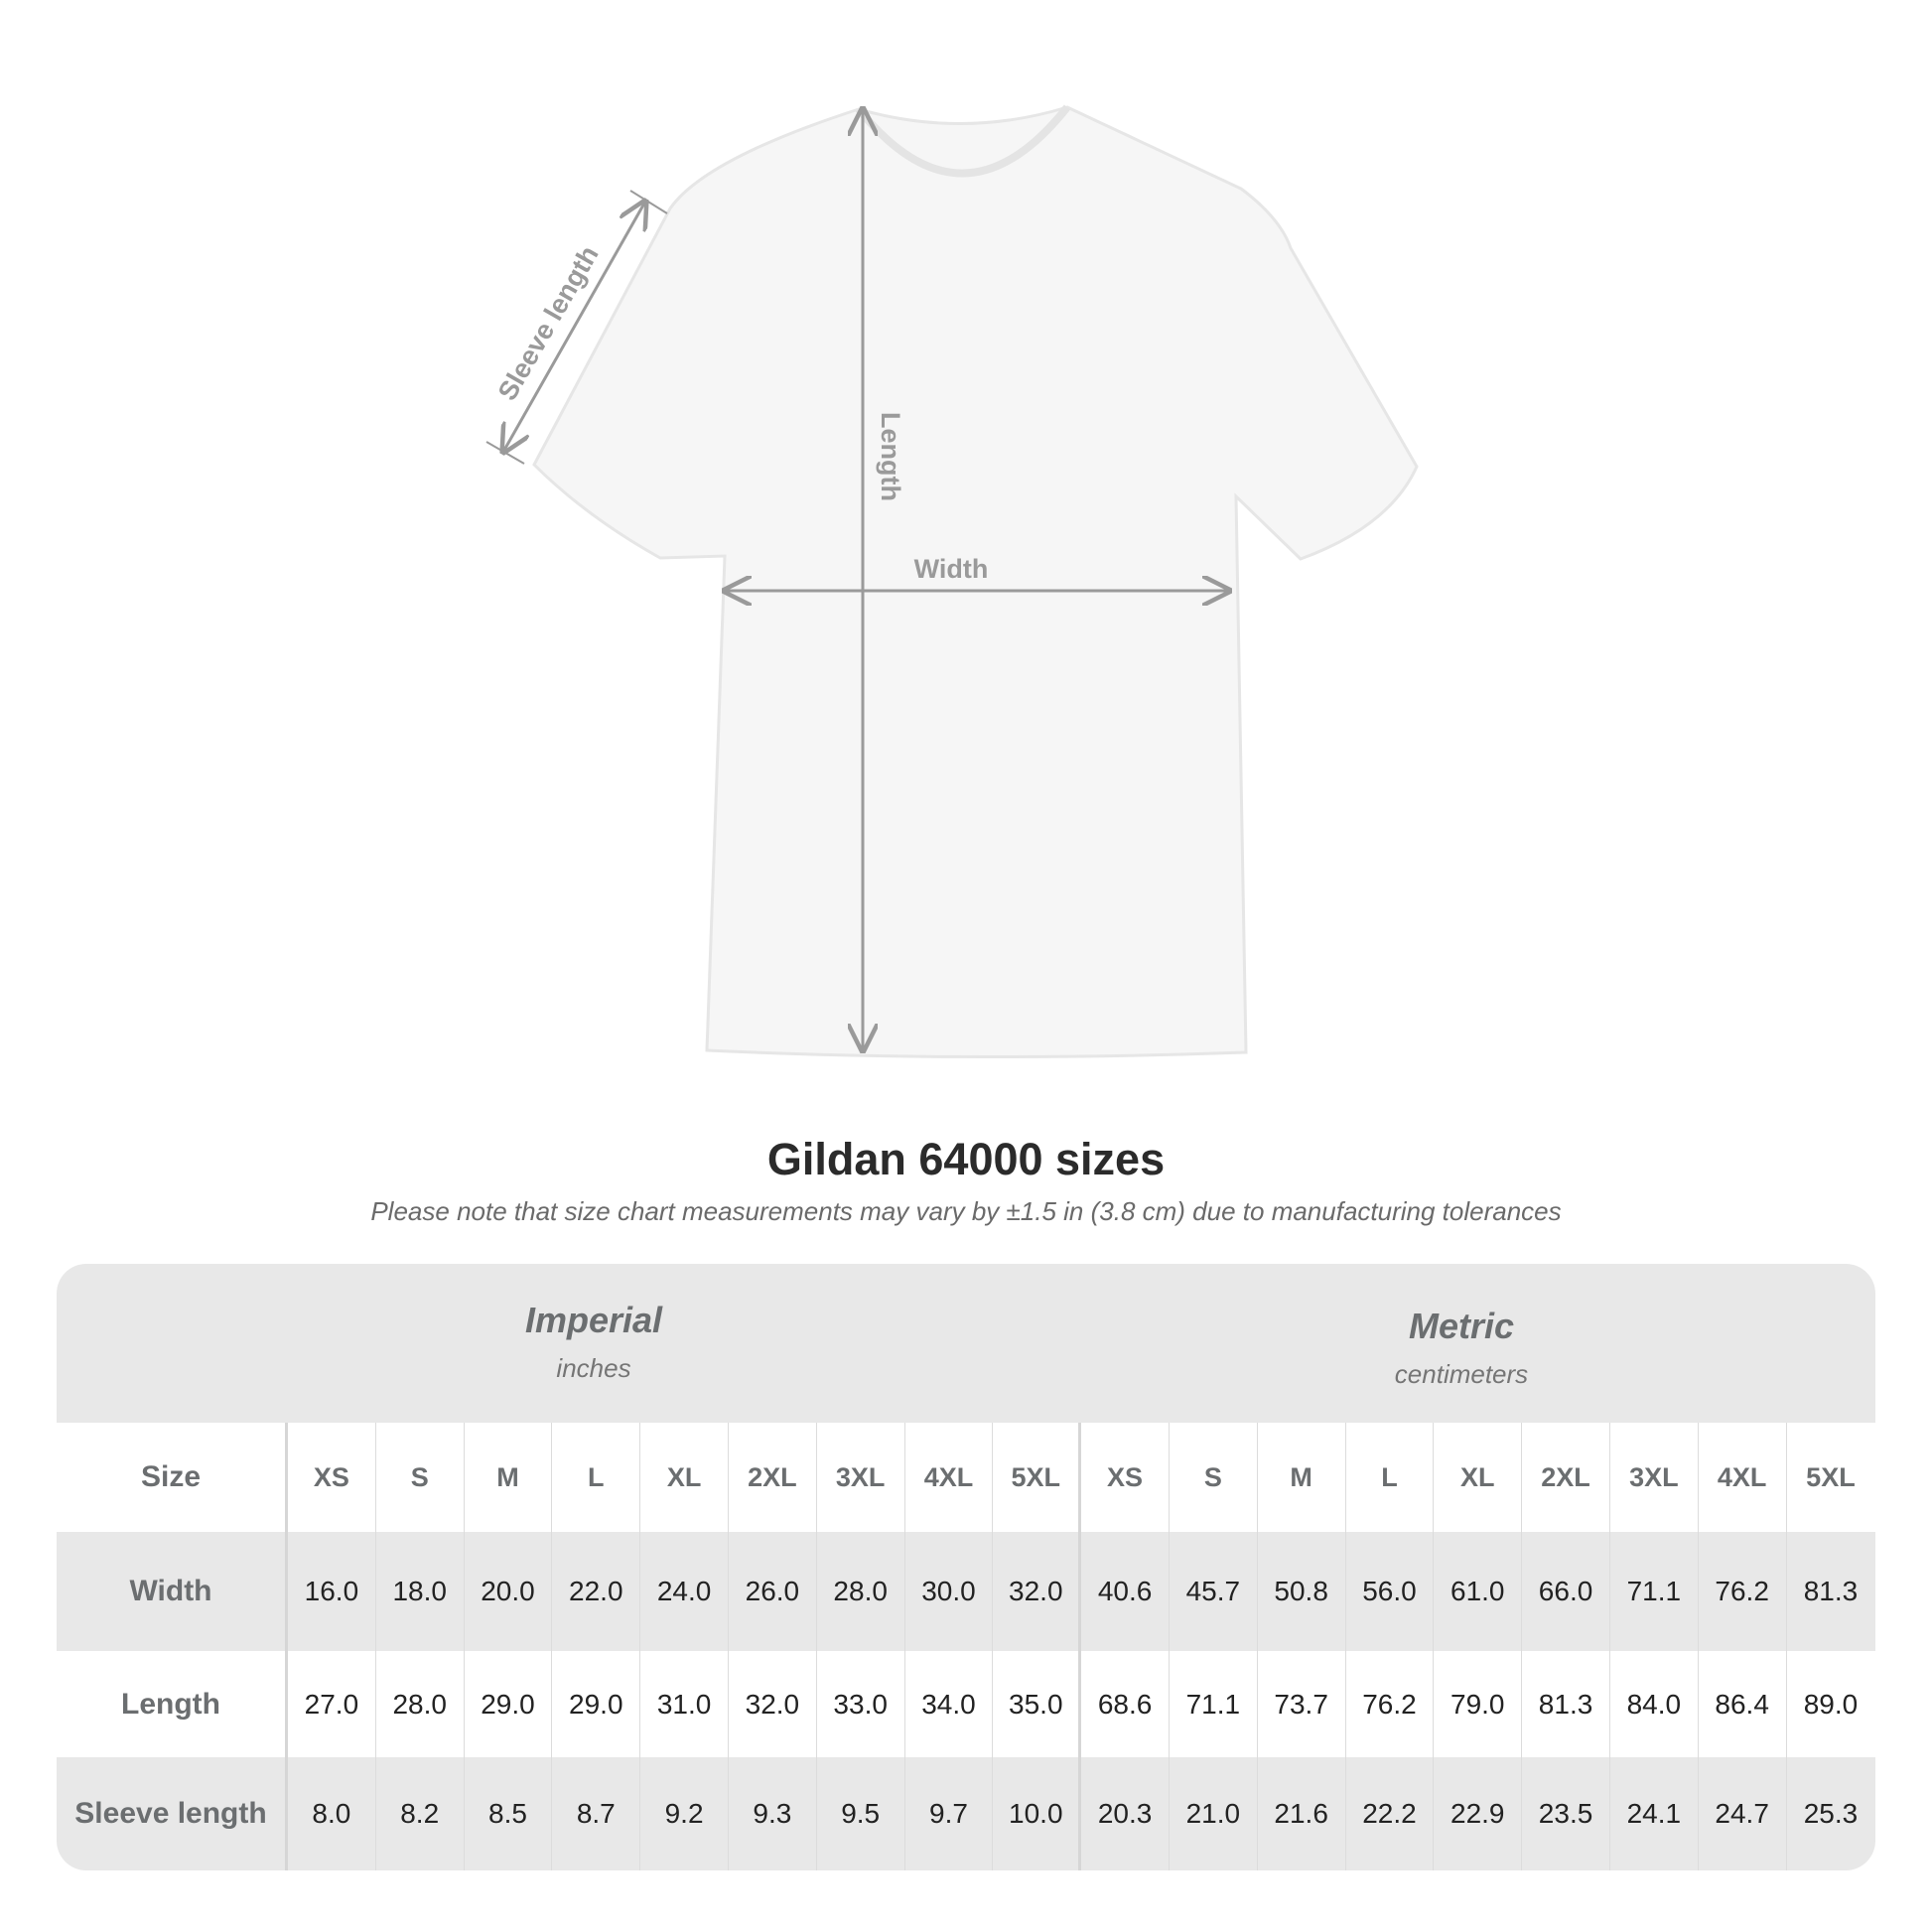 Image resolution: width=1932 pixels, height=1932 pixels. I want to click on table-cell: 27.0, so click(332, 1704).